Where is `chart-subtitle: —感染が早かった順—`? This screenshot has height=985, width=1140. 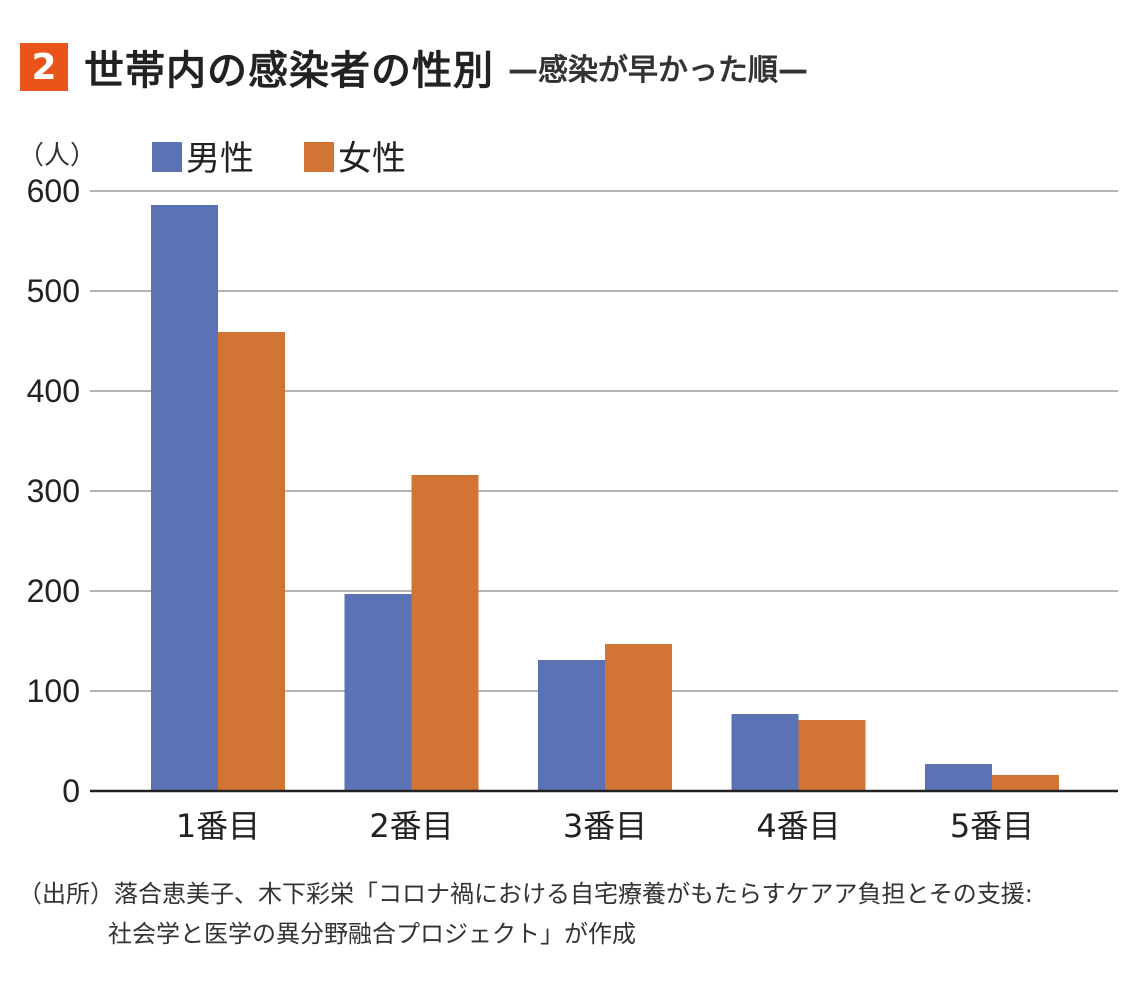
chart-subtitle: —感染が早かった順— is located at coordinates (658, 70).